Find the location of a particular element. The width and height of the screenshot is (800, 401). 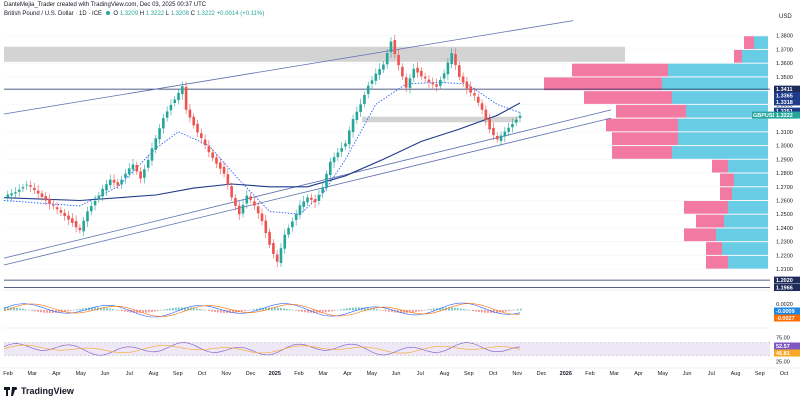

ohlc-change: +0.0014 (+0.11%) is located at coordinates (240, 14).